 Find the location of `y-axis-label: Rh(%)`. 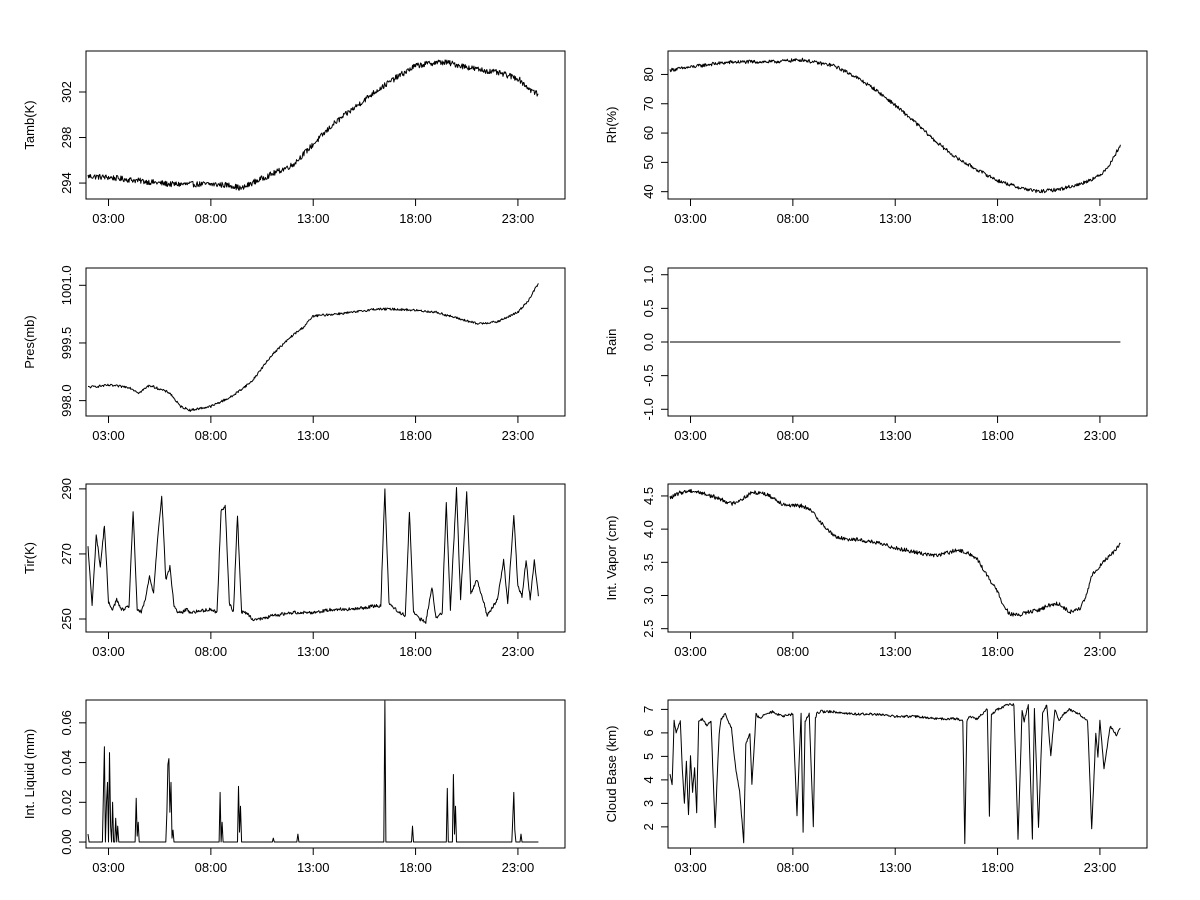

y-axis-label: Rh(%) is located at coordinates (611, 125).